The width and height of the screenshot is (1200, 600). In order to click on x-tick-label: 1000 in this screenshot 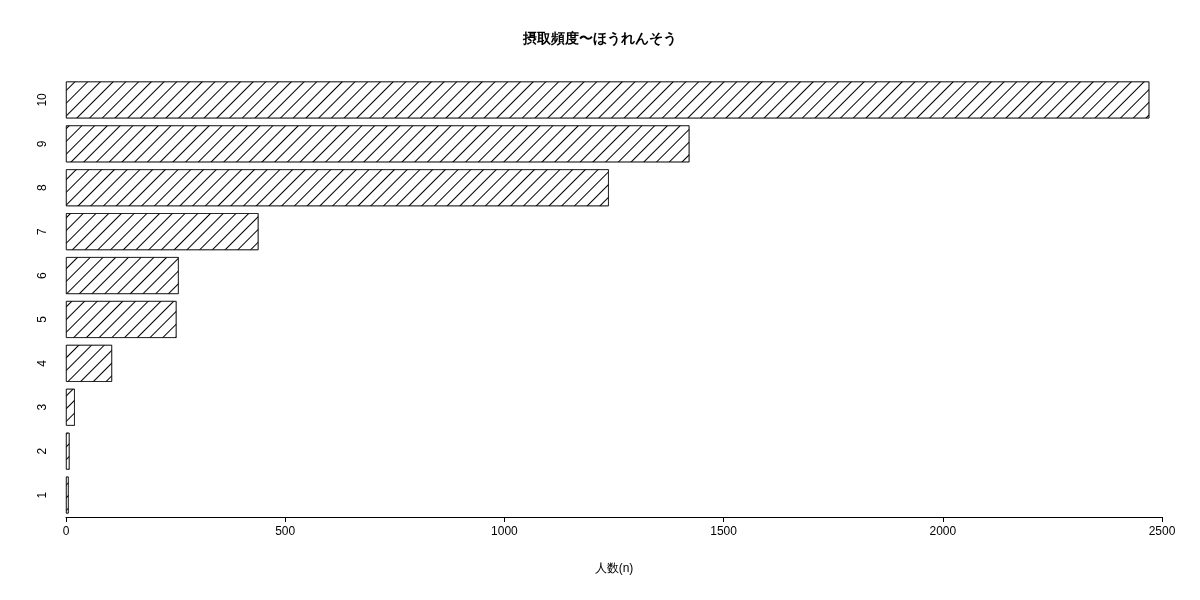, I will do `click(505, 531)`.